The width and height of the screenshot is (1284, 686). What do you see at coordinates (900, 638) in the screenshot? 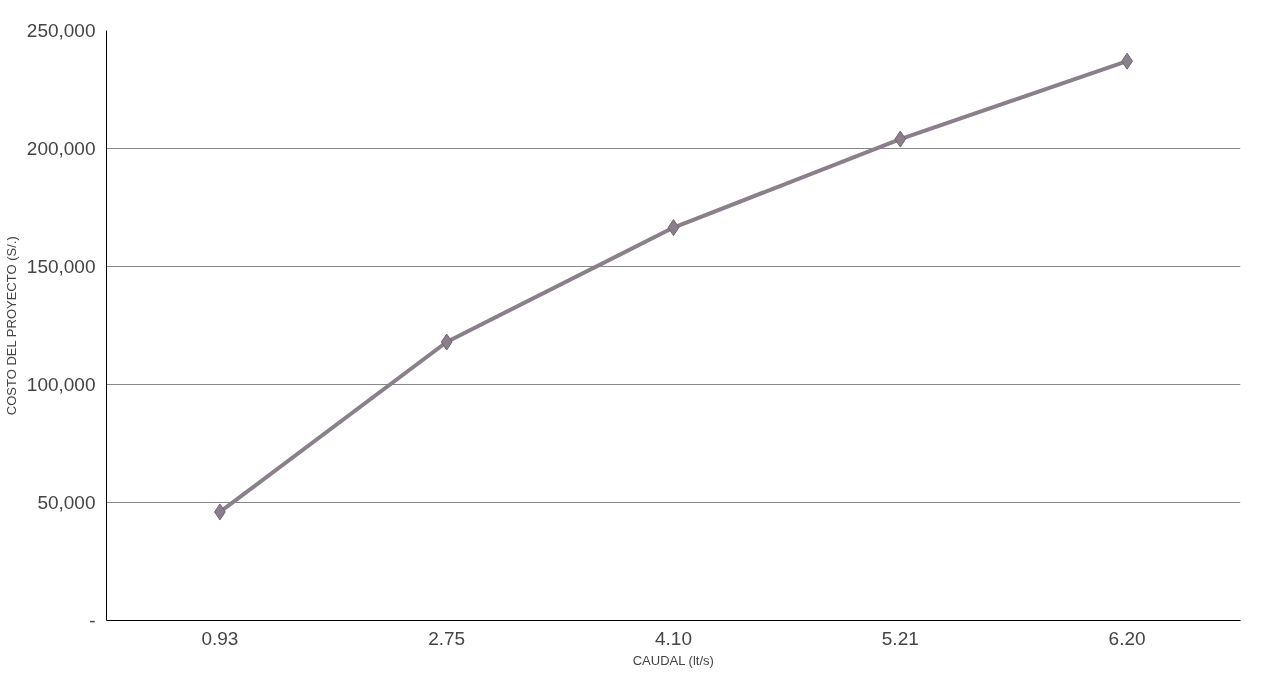
I see `x-tick-label: 5.21` at bounding box center [900, 638].